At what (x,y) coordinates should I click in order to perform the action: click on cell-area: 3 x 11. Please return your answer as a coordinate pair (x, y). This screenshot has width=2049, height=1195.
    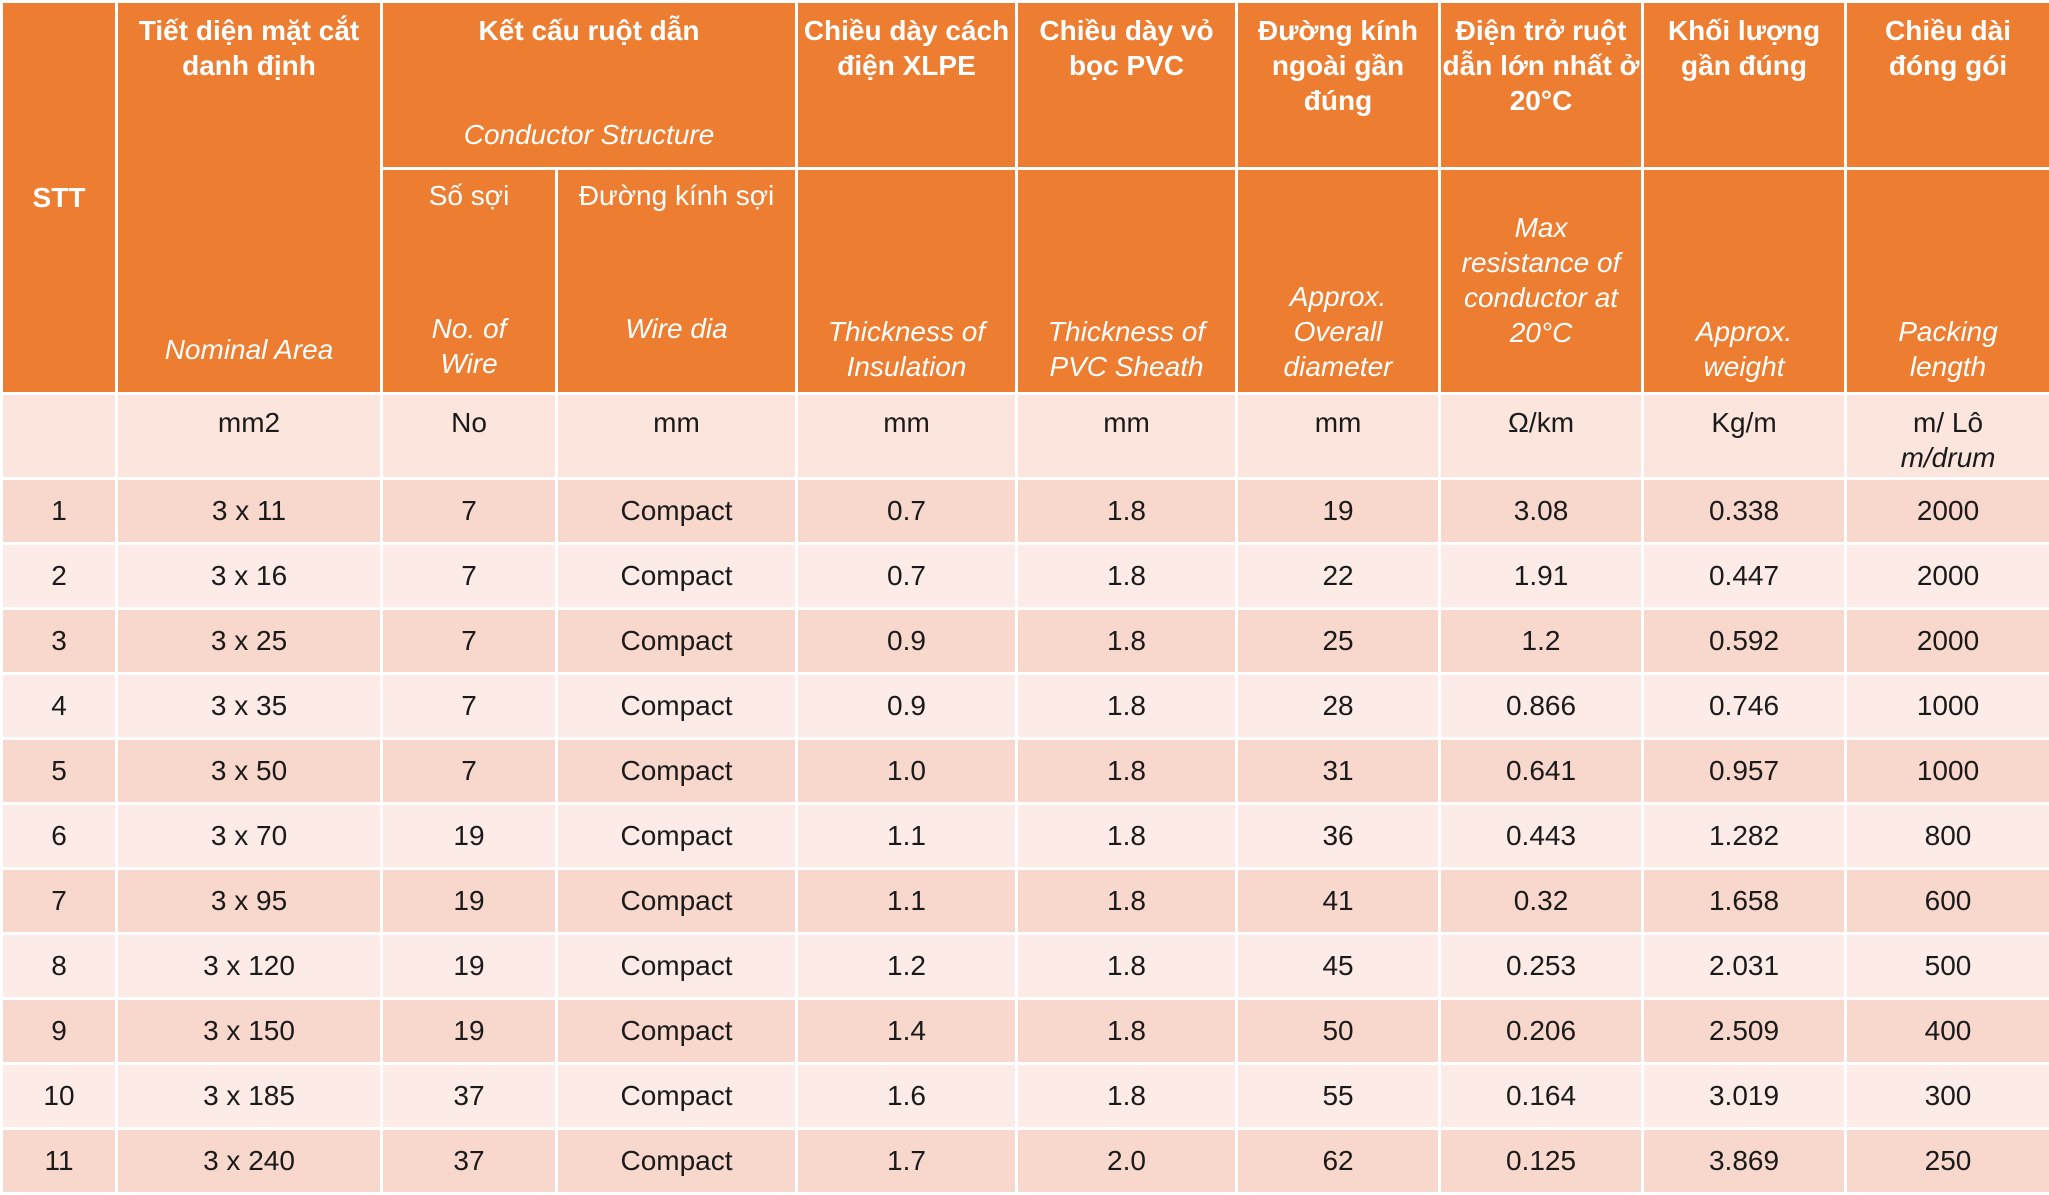
    Looking at the image, I should click on (249, 511).